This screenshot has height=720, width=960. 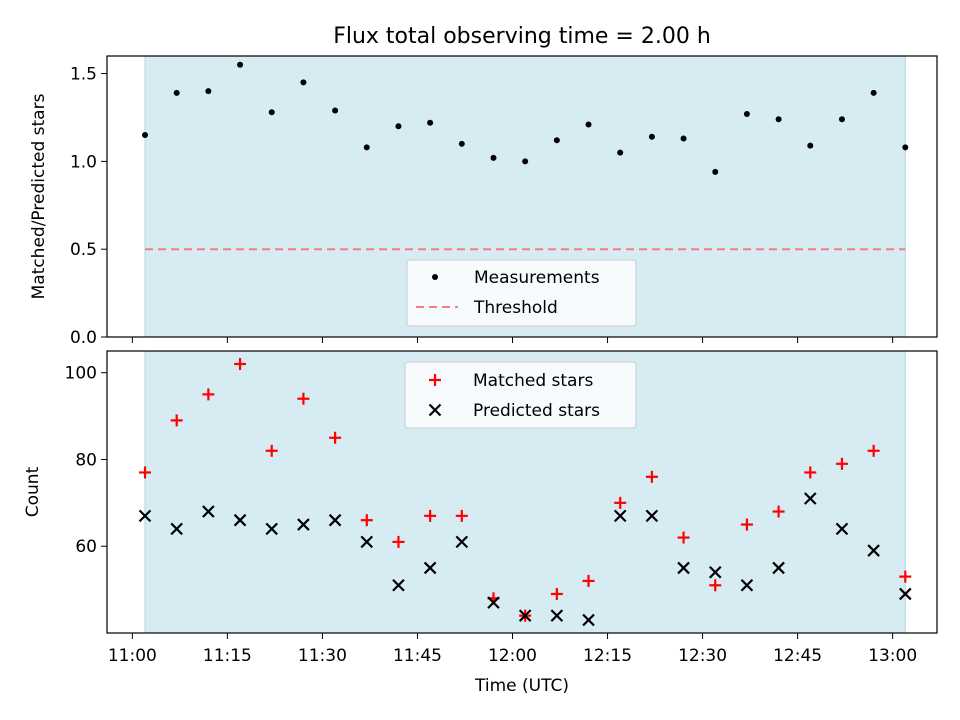 I want to click on figure-title: Flux total observing time = 2.00 h, so click(x=522, y=36).